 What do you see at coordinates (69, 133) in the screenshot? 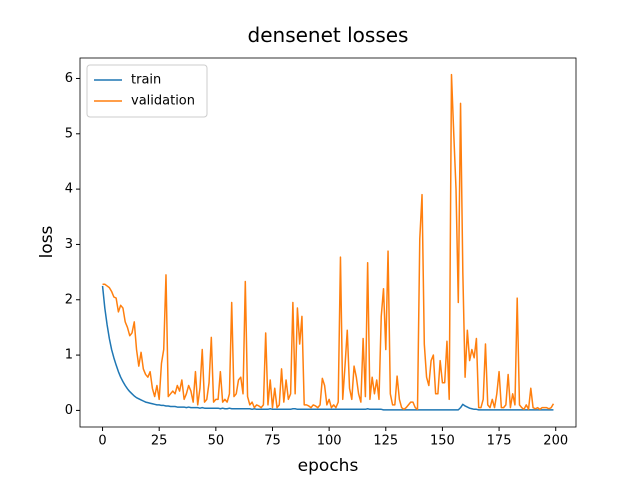
I see `y-tick-label: 5` at bounding box center [69, 133].